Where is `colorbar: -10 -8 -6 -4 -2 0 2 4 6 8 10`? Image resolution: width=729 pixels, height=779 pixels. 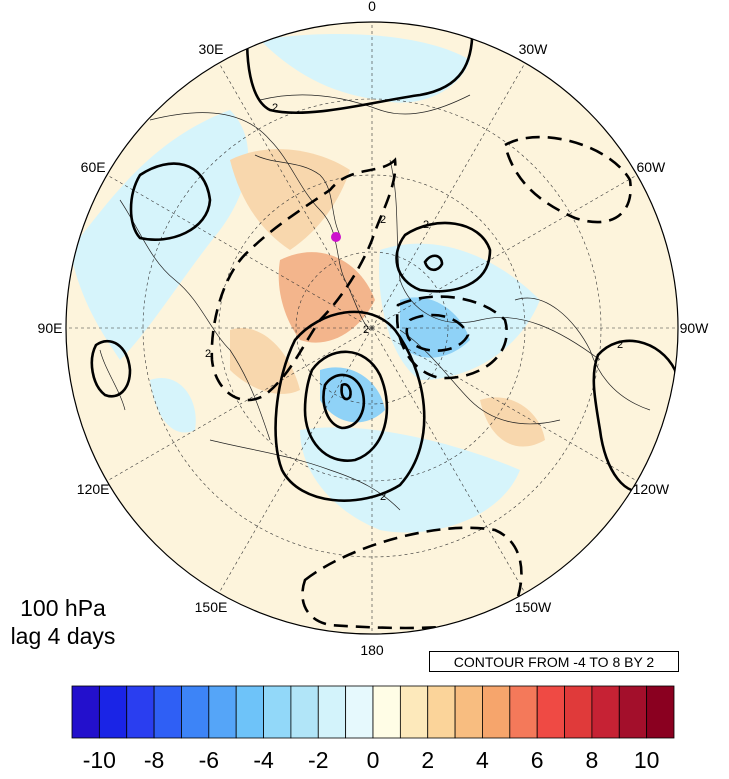 colorbar: -10 -8 -6 -4 -2 0 2 4 6 8 10 is located at coordinates (373, 729).